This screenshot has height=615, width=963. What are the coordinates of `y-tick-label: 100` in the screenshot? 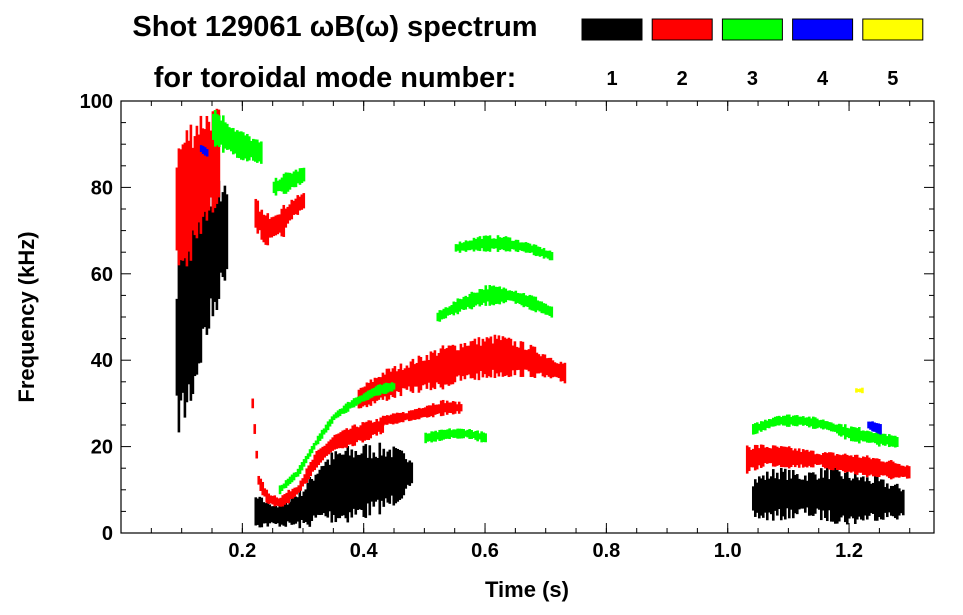 It's located at (96, 102).